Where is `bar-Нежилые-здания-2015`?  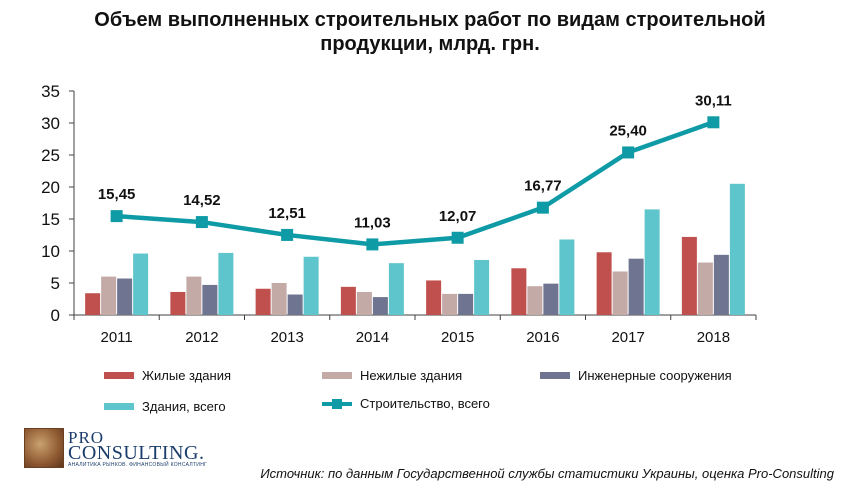 bar-Нежилые-здания-2015 is located at coordinates (450, 304).